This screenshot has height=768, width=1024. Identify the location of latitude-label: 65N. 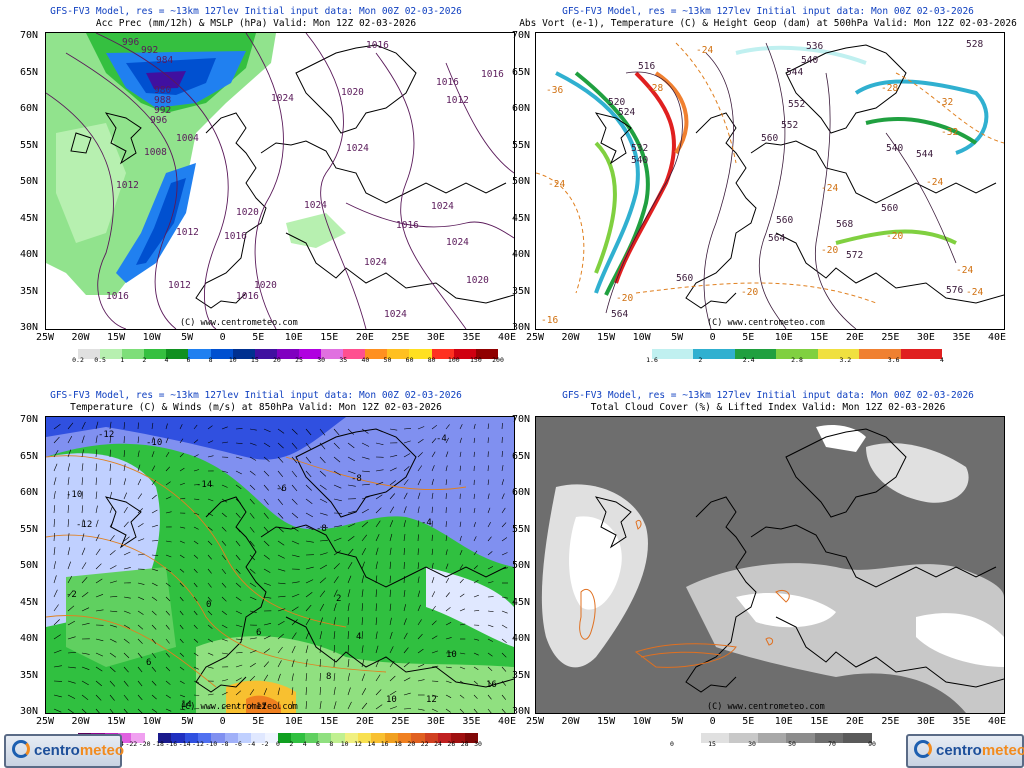
(29, 456).